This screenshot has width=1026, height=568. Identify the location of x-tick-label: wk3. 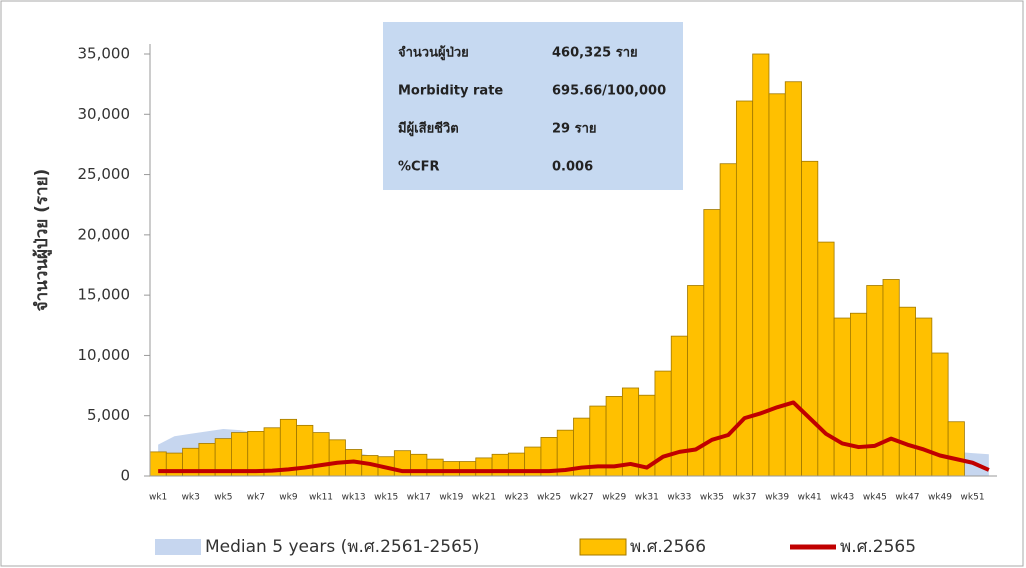
(191, 498).